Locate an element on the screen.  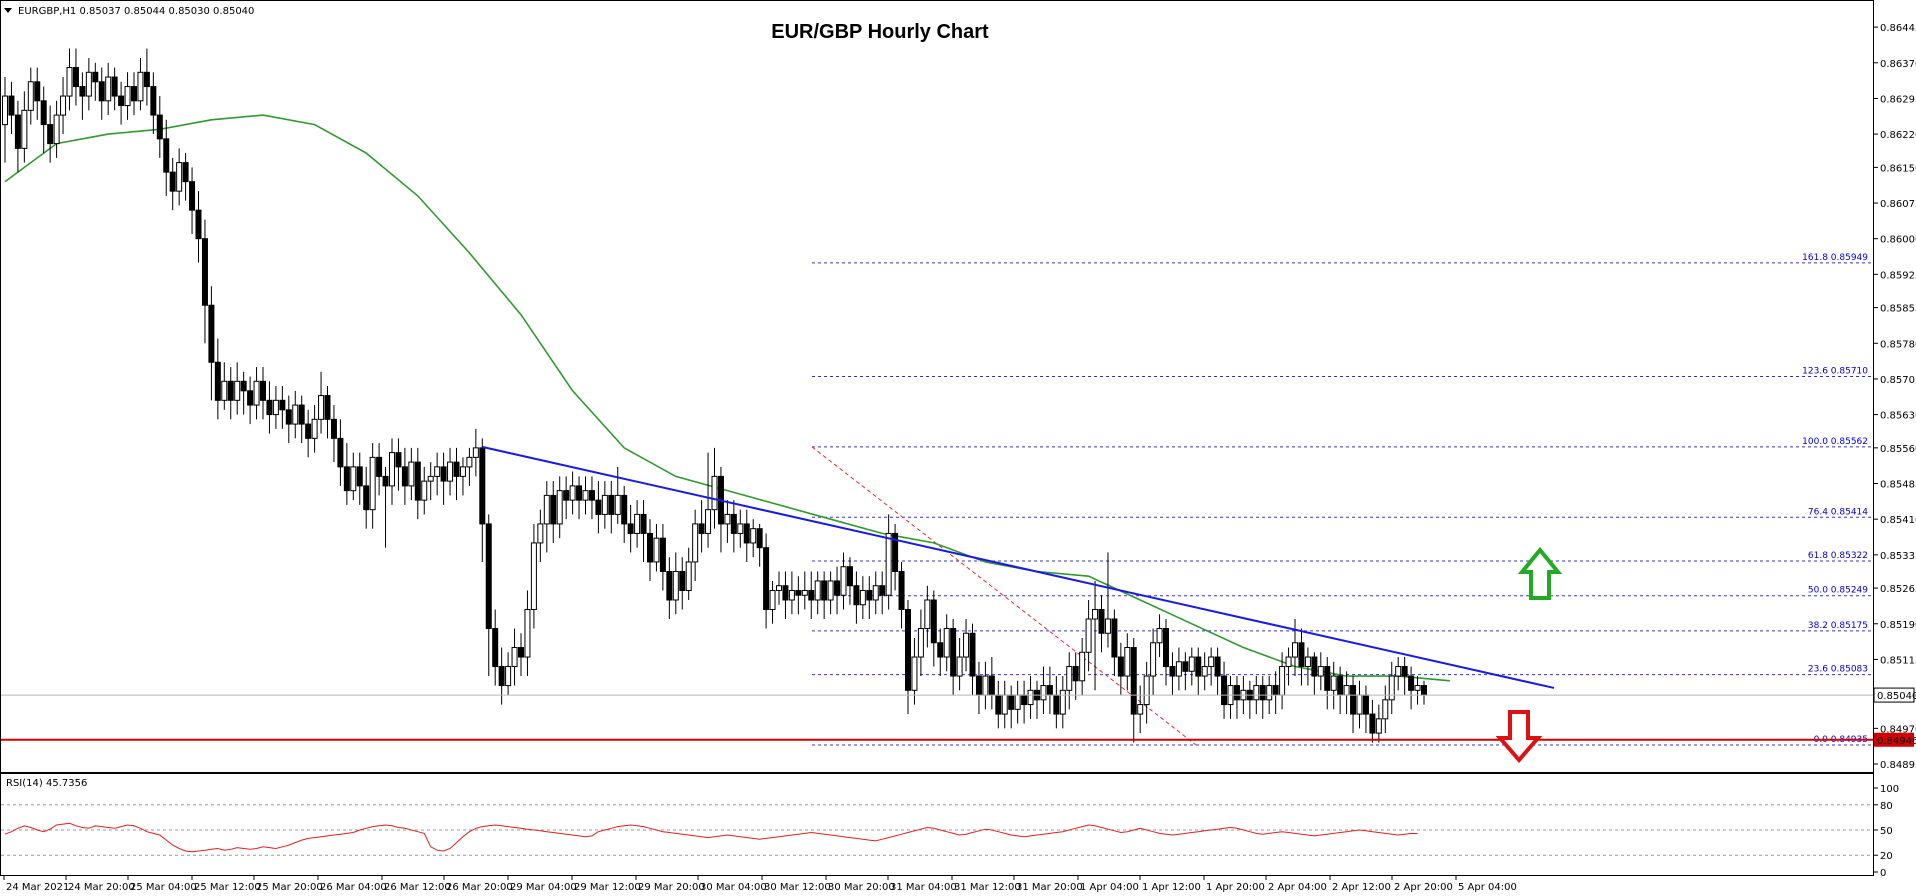
current-price-box is located at coordinates (1894, 695).